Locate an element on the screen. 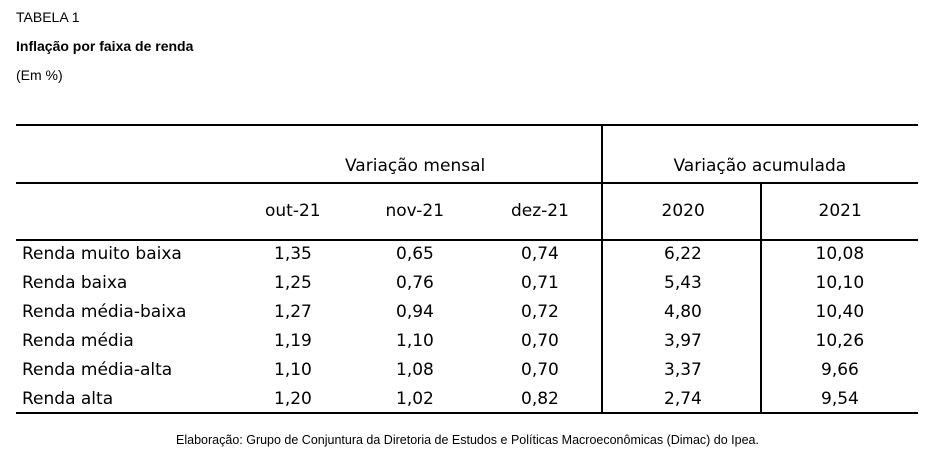 Image resolution: width=935 pixels, height=452 pixels. cell-value: 4,80 is located at coordinates (683, 312).